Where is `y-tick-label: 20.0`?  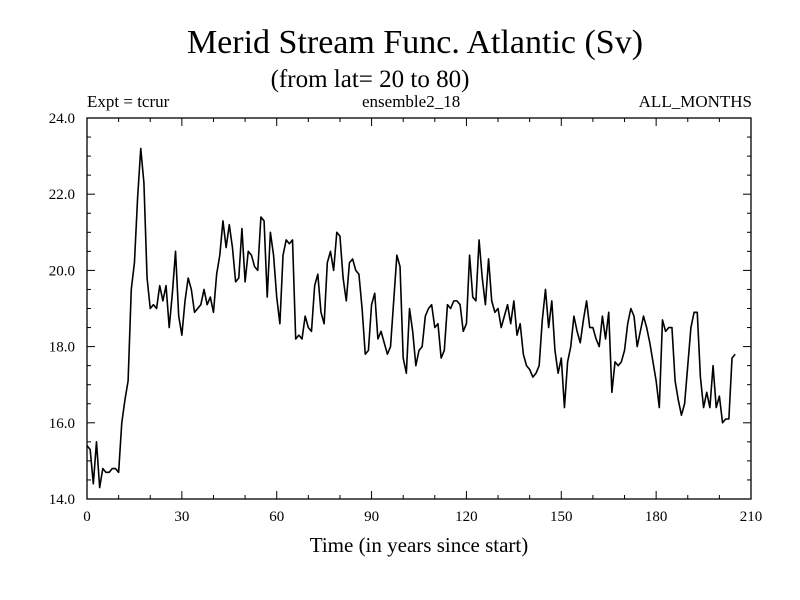 y-tick-label: 20.0 is located at coordinates (62, 271).